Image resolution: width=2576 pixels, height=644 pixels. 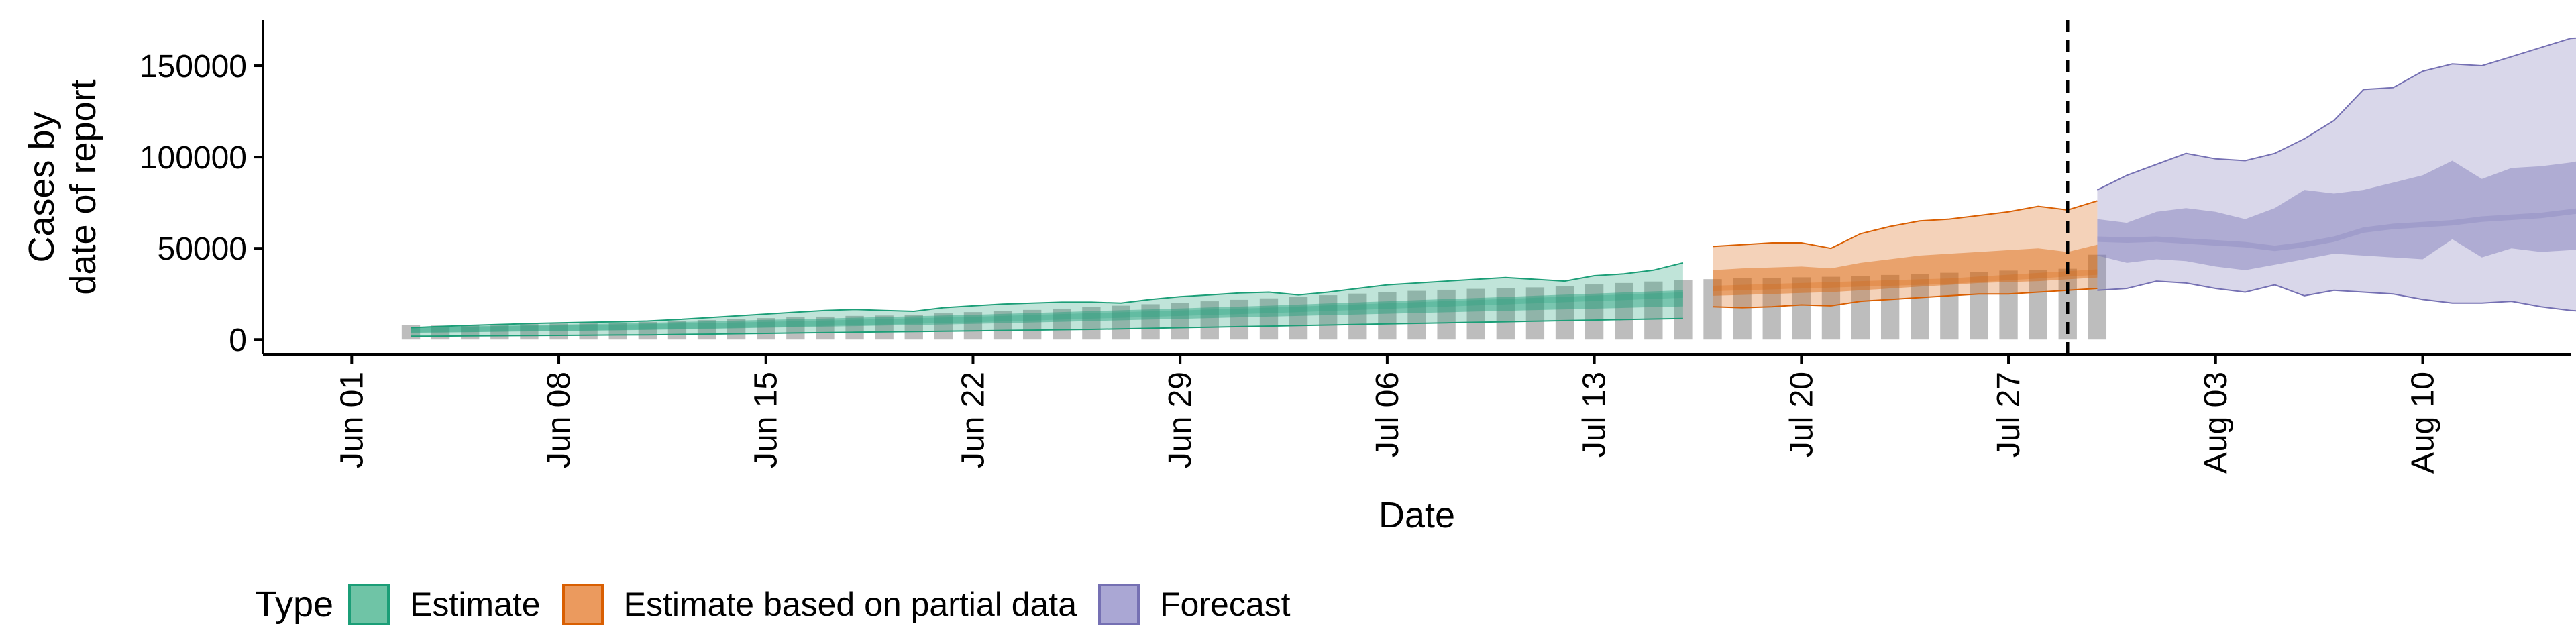 What do you see at coordinates (2216, 423) in the screenshot?
I see `x-tick-label: Aug 03` at bounding box center [2216, 423].